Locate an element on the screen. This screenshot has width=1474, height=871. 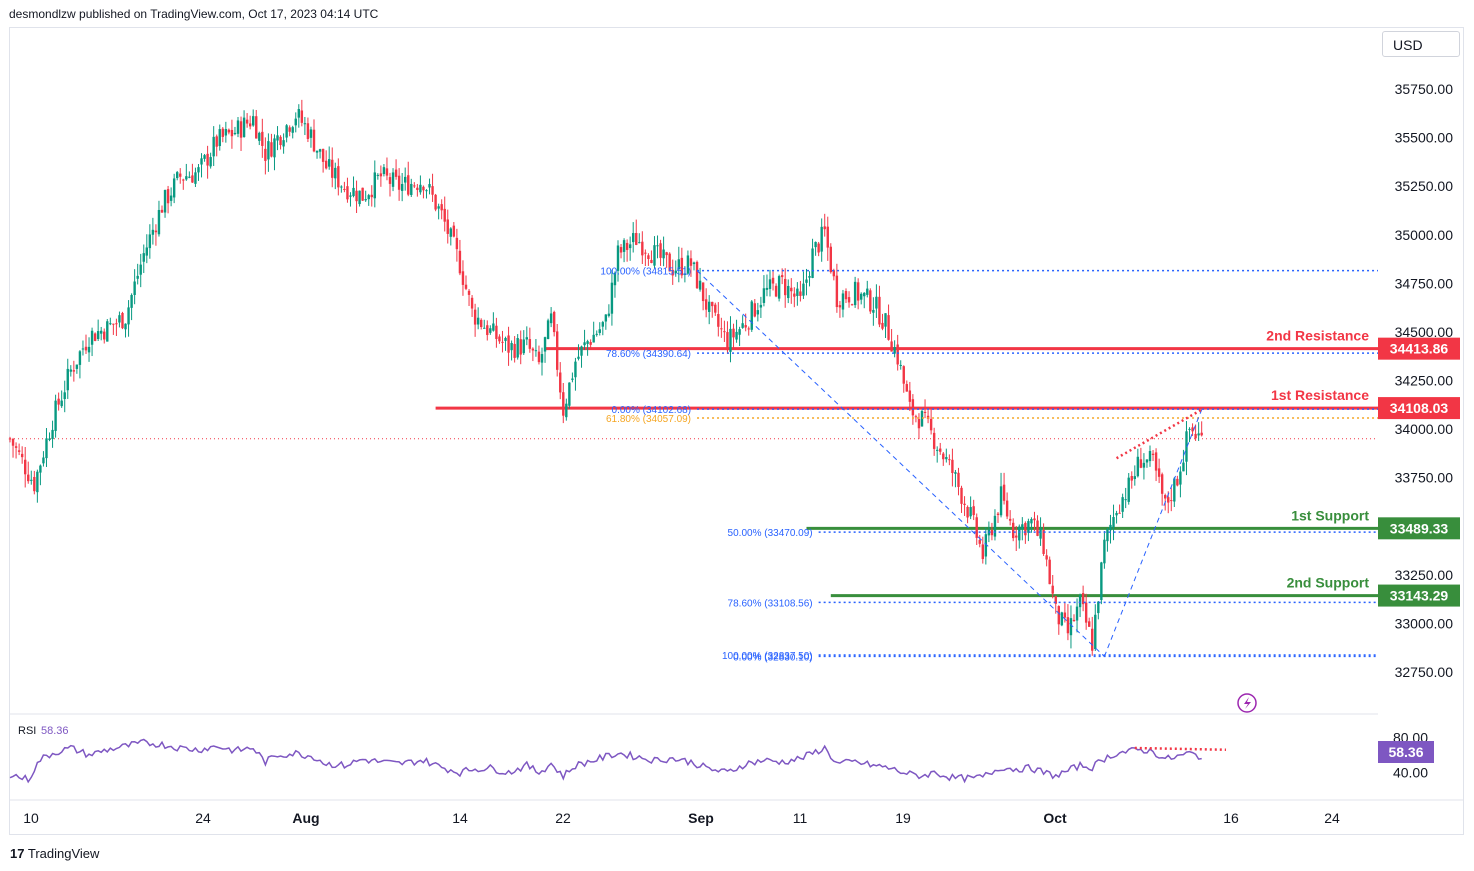
tv-logo-icon: 17 is located at coordinates (17, 853).